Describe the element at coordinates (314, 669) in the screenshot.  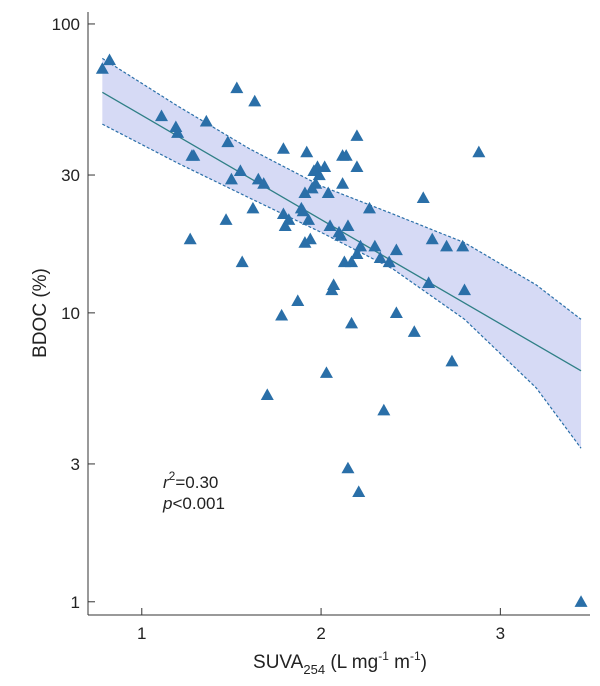
I see `x-axis-title-subscript: 254` at that location.